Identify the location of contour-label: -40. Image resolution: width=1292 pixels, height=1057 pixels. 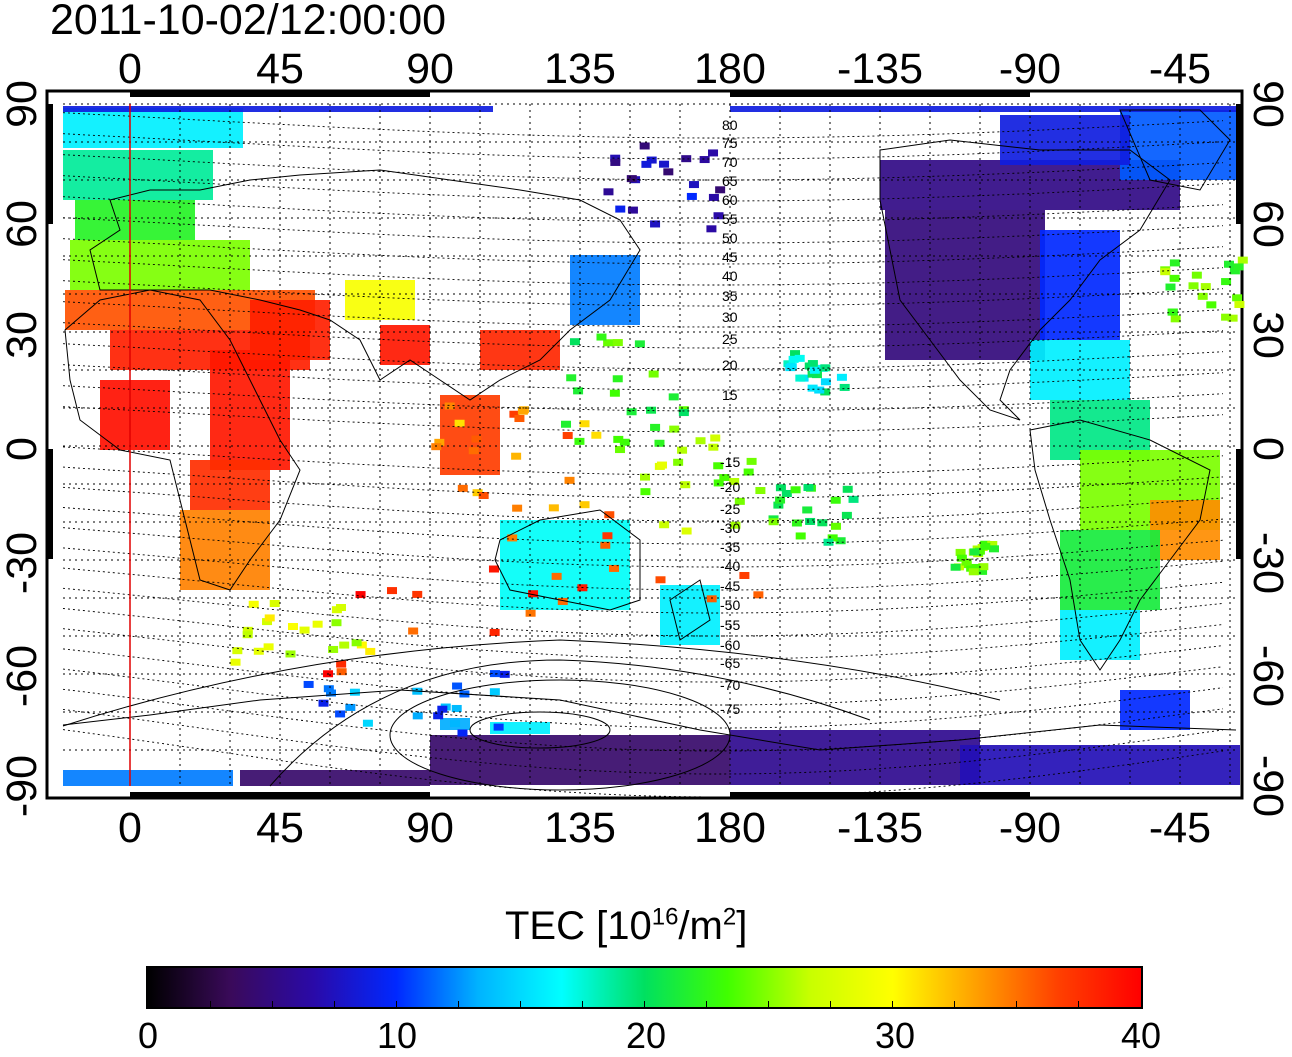
(730, 566).